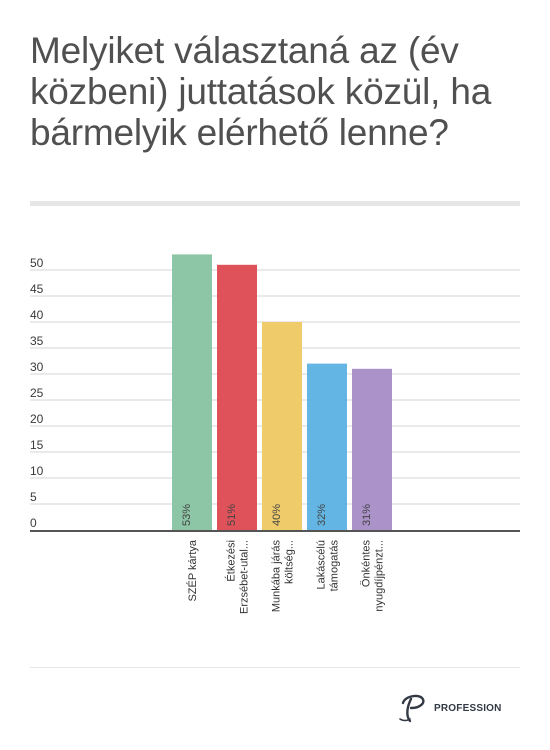  What do you see at coordinates (231, 561) in the screenshot?
I see `category-label-1-0: Étkezési` at bounding box center [231, 561].